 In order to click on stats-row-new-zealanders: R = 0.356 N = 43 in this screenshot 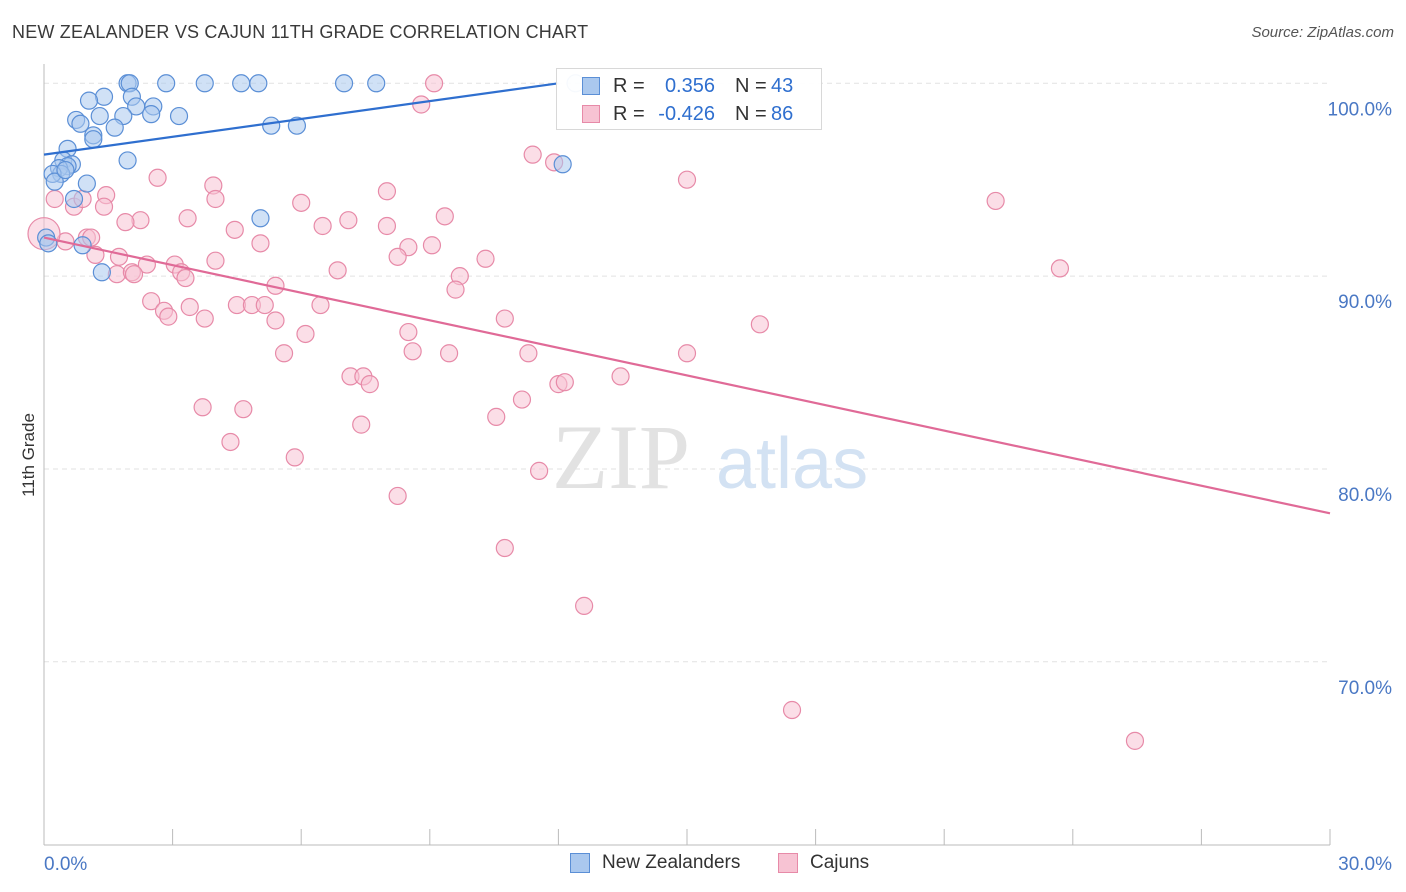, I will do `click(689, 86)`.